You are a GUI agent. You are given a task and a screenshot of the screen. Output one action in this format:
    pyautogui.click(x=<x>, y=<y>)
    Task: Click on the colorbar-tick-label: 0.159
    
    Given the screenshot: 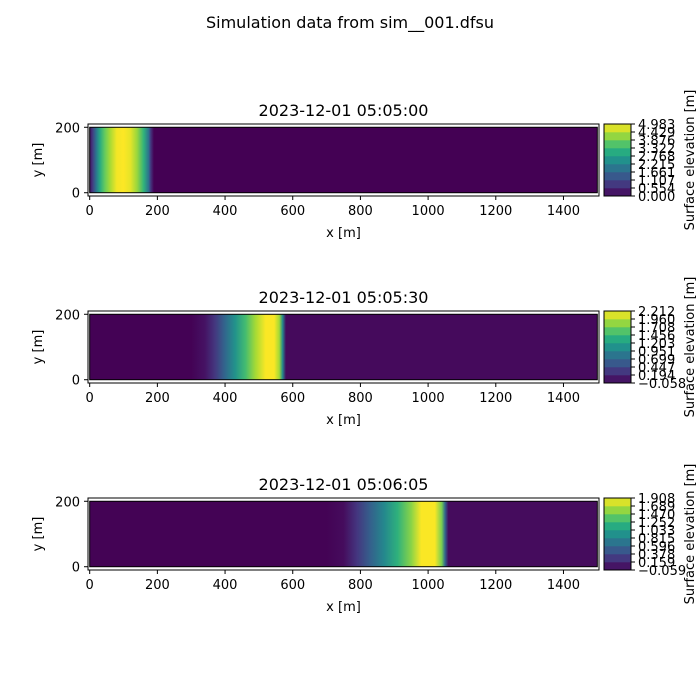 What is the action you would take?
    pyautogui.click(x=656, y=563)
    